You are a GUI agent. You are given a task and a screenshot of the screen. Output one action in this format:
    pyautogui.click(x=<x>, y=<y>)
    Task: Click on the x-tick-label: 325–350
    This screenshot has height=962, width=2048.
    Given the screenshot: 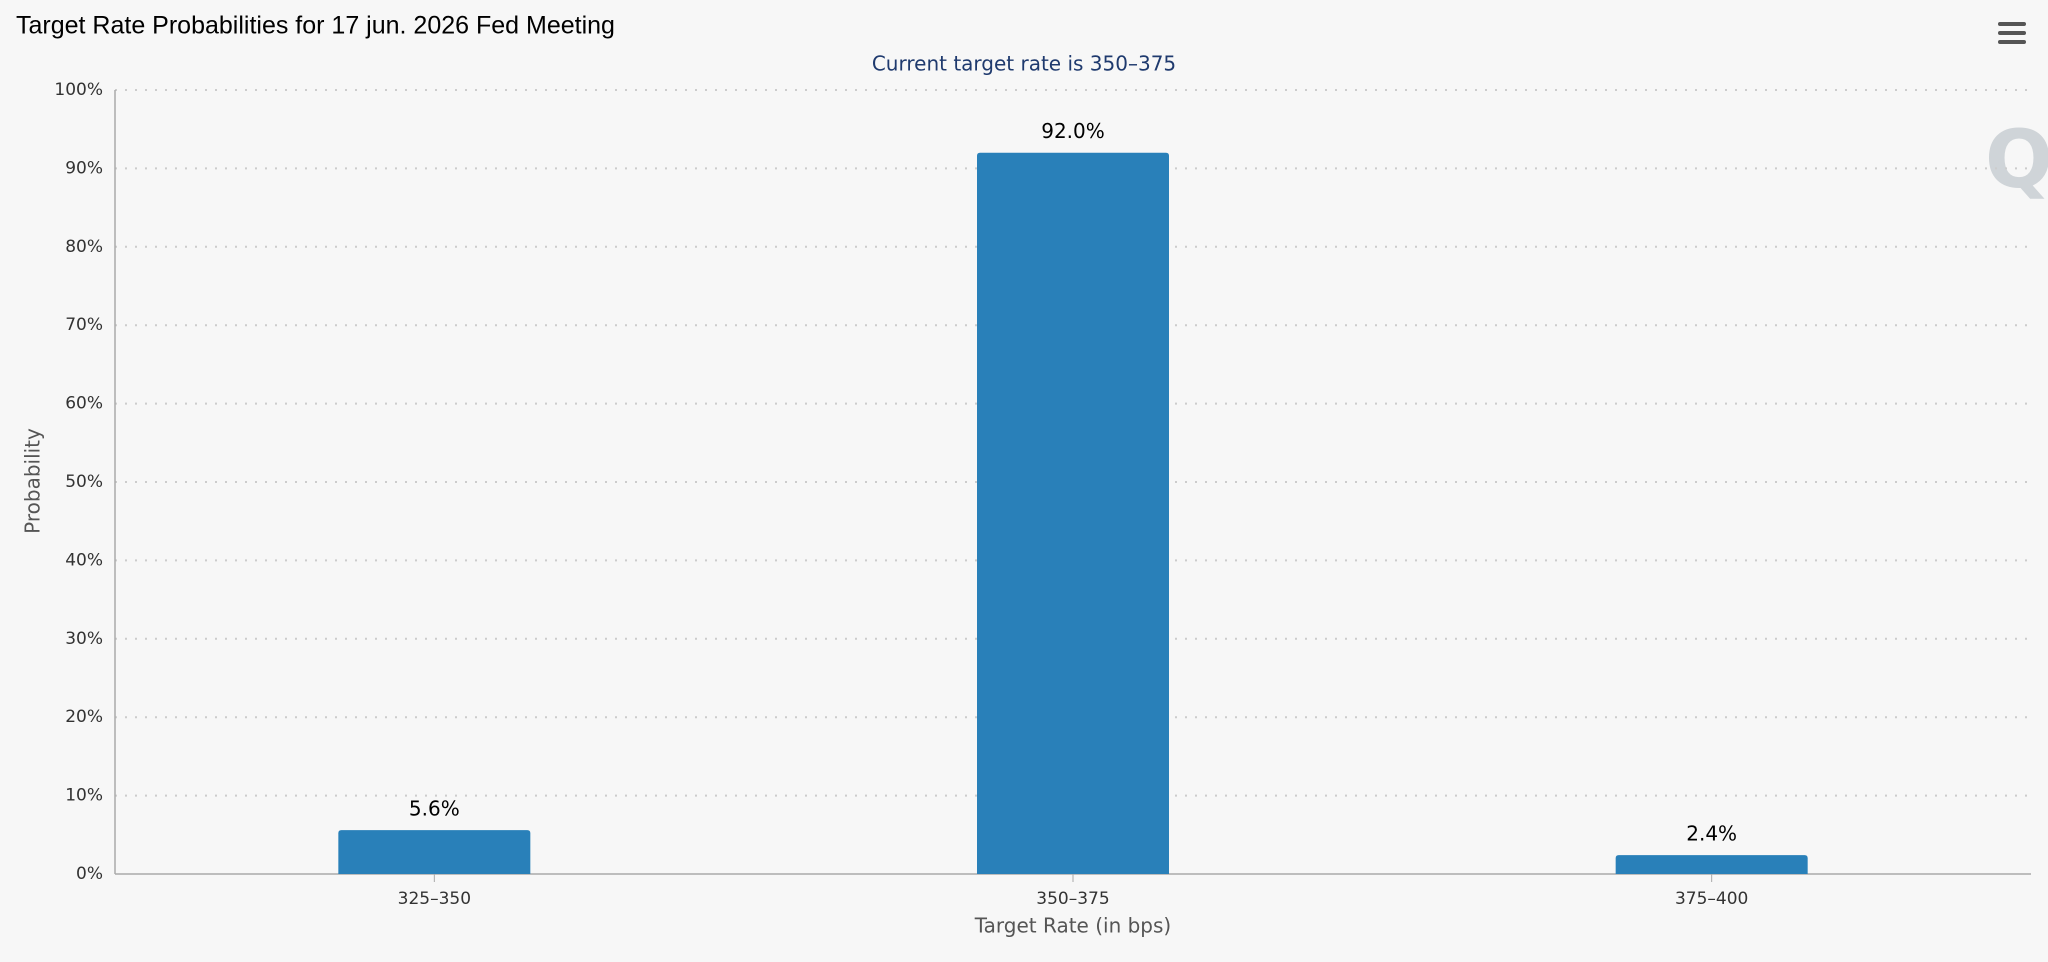 What is the action you would take?
    pyautogui.click(x=434, y=899)
    